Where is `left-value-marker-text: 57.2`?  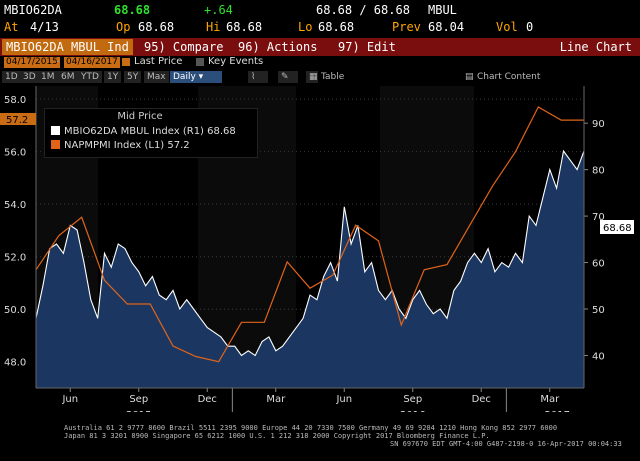 left-value-marker-text: 57.2 is located at coordinates (17, 120).